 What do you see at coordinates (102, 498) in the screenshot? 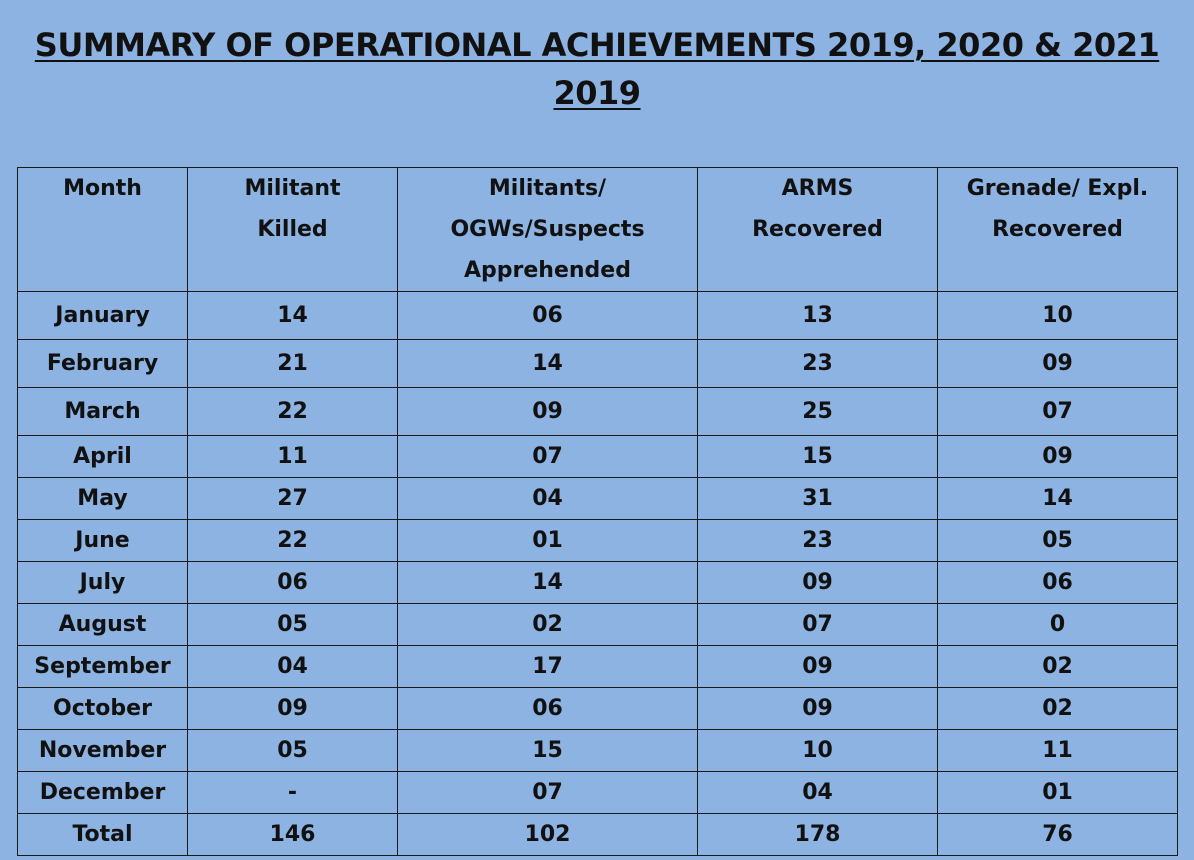
I see `cell-month: May` at bounding box center [102, 498].